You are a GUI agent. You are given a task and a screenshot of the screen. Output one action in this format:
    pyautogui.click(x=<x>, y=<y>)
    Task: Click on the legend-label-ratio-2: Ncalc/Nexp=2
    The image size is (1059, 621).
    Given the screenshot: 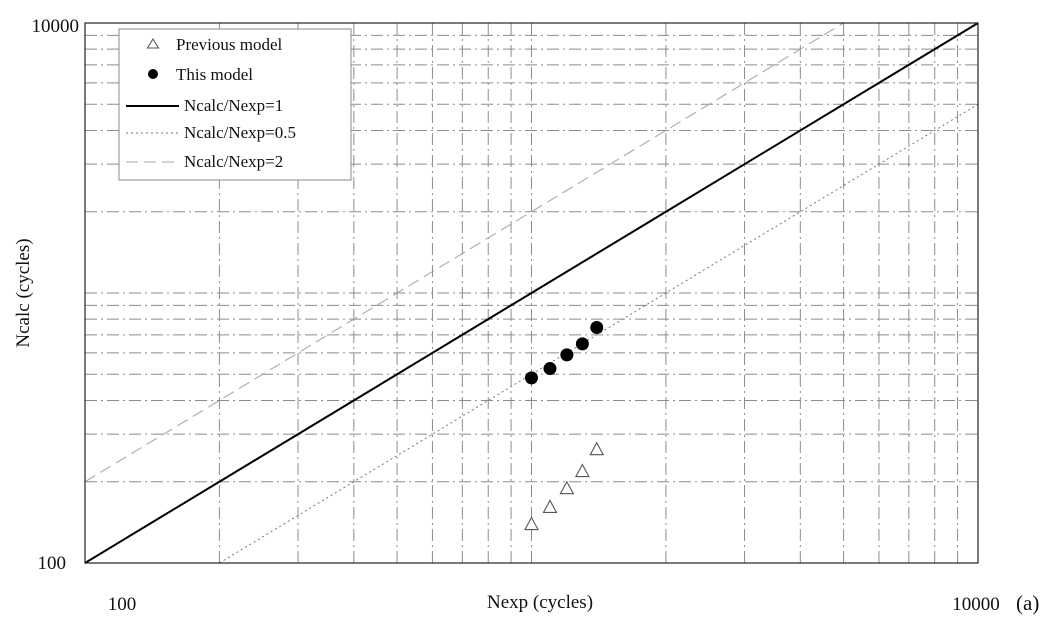 What is the action you would take?
    pyautogui.click(x=233, y=161)
    